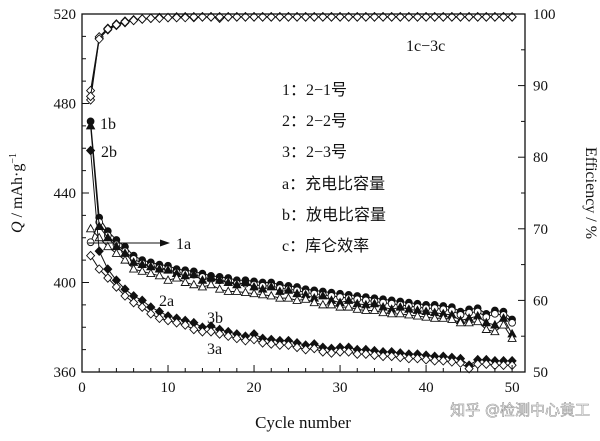 Image resolution: width=600 pixels, height=441 pixels. I want to click on series-line-2c, so click(301, 53).